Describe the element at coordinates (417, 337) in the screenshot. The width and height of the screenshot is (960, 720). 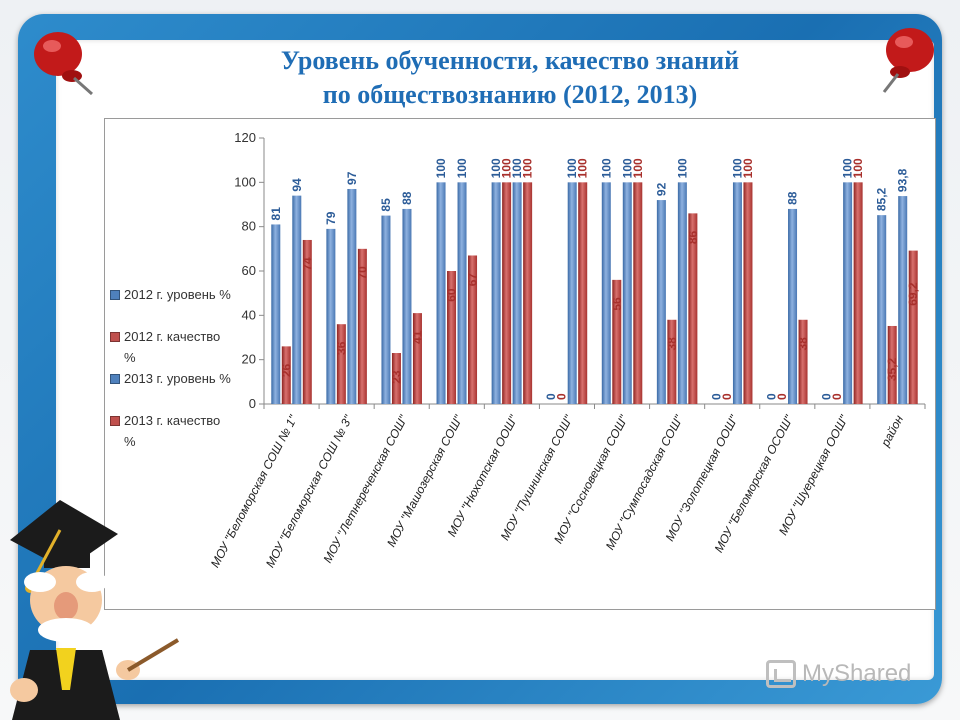
I see `data-label: 41` at that location.